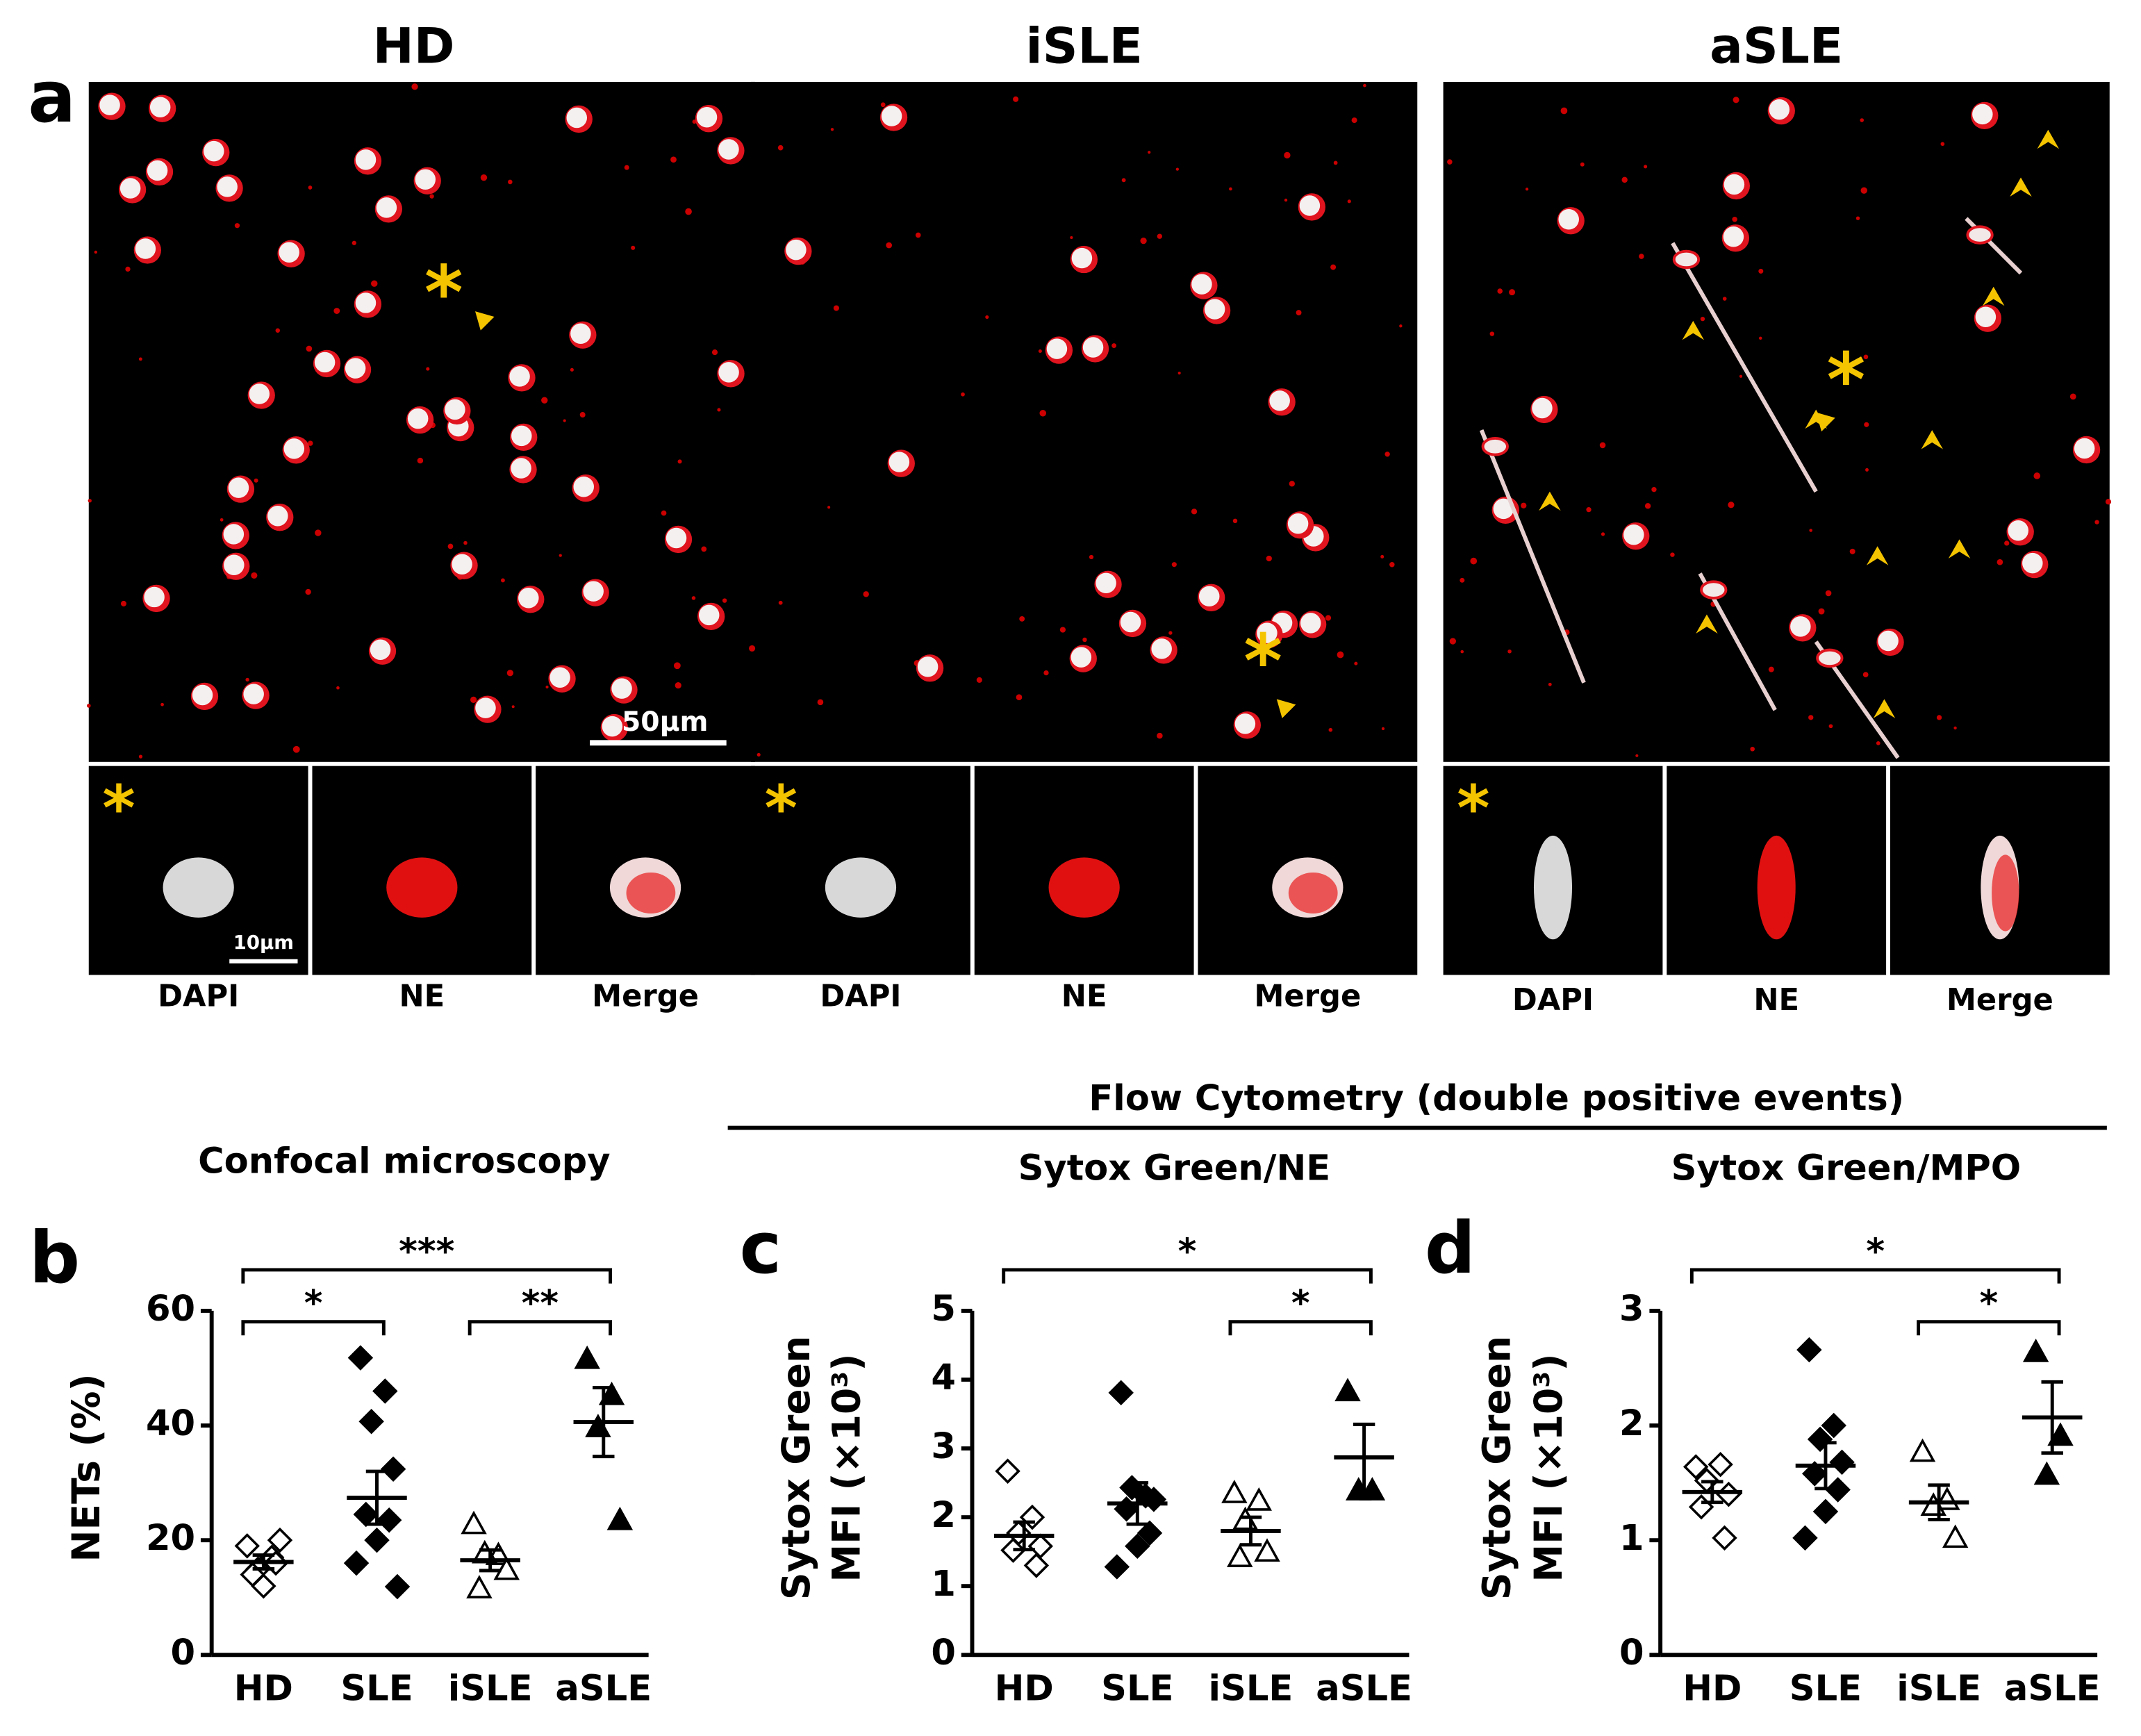 The width and height of the screenshot is (2141, 1736). Describe the element at coordinates (1300, 1328) in the screenshot. I see `significance-bracket` at that location.